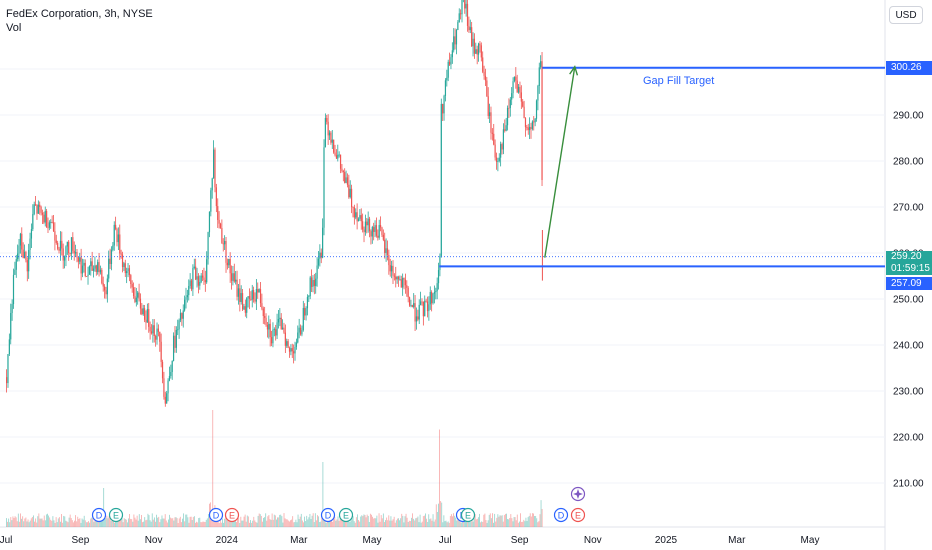 This screenshot has width=932, height=550. I want to click on x-tick-label: Jul, so click(6, 540).